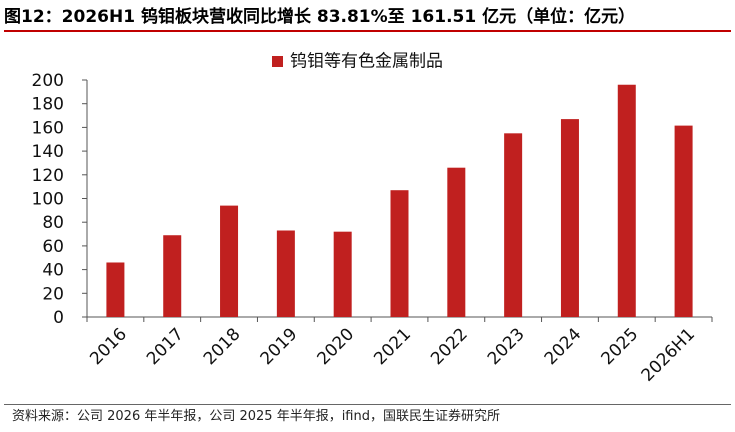  I want to click on x-tick-label: 2025, so click(620, 346).